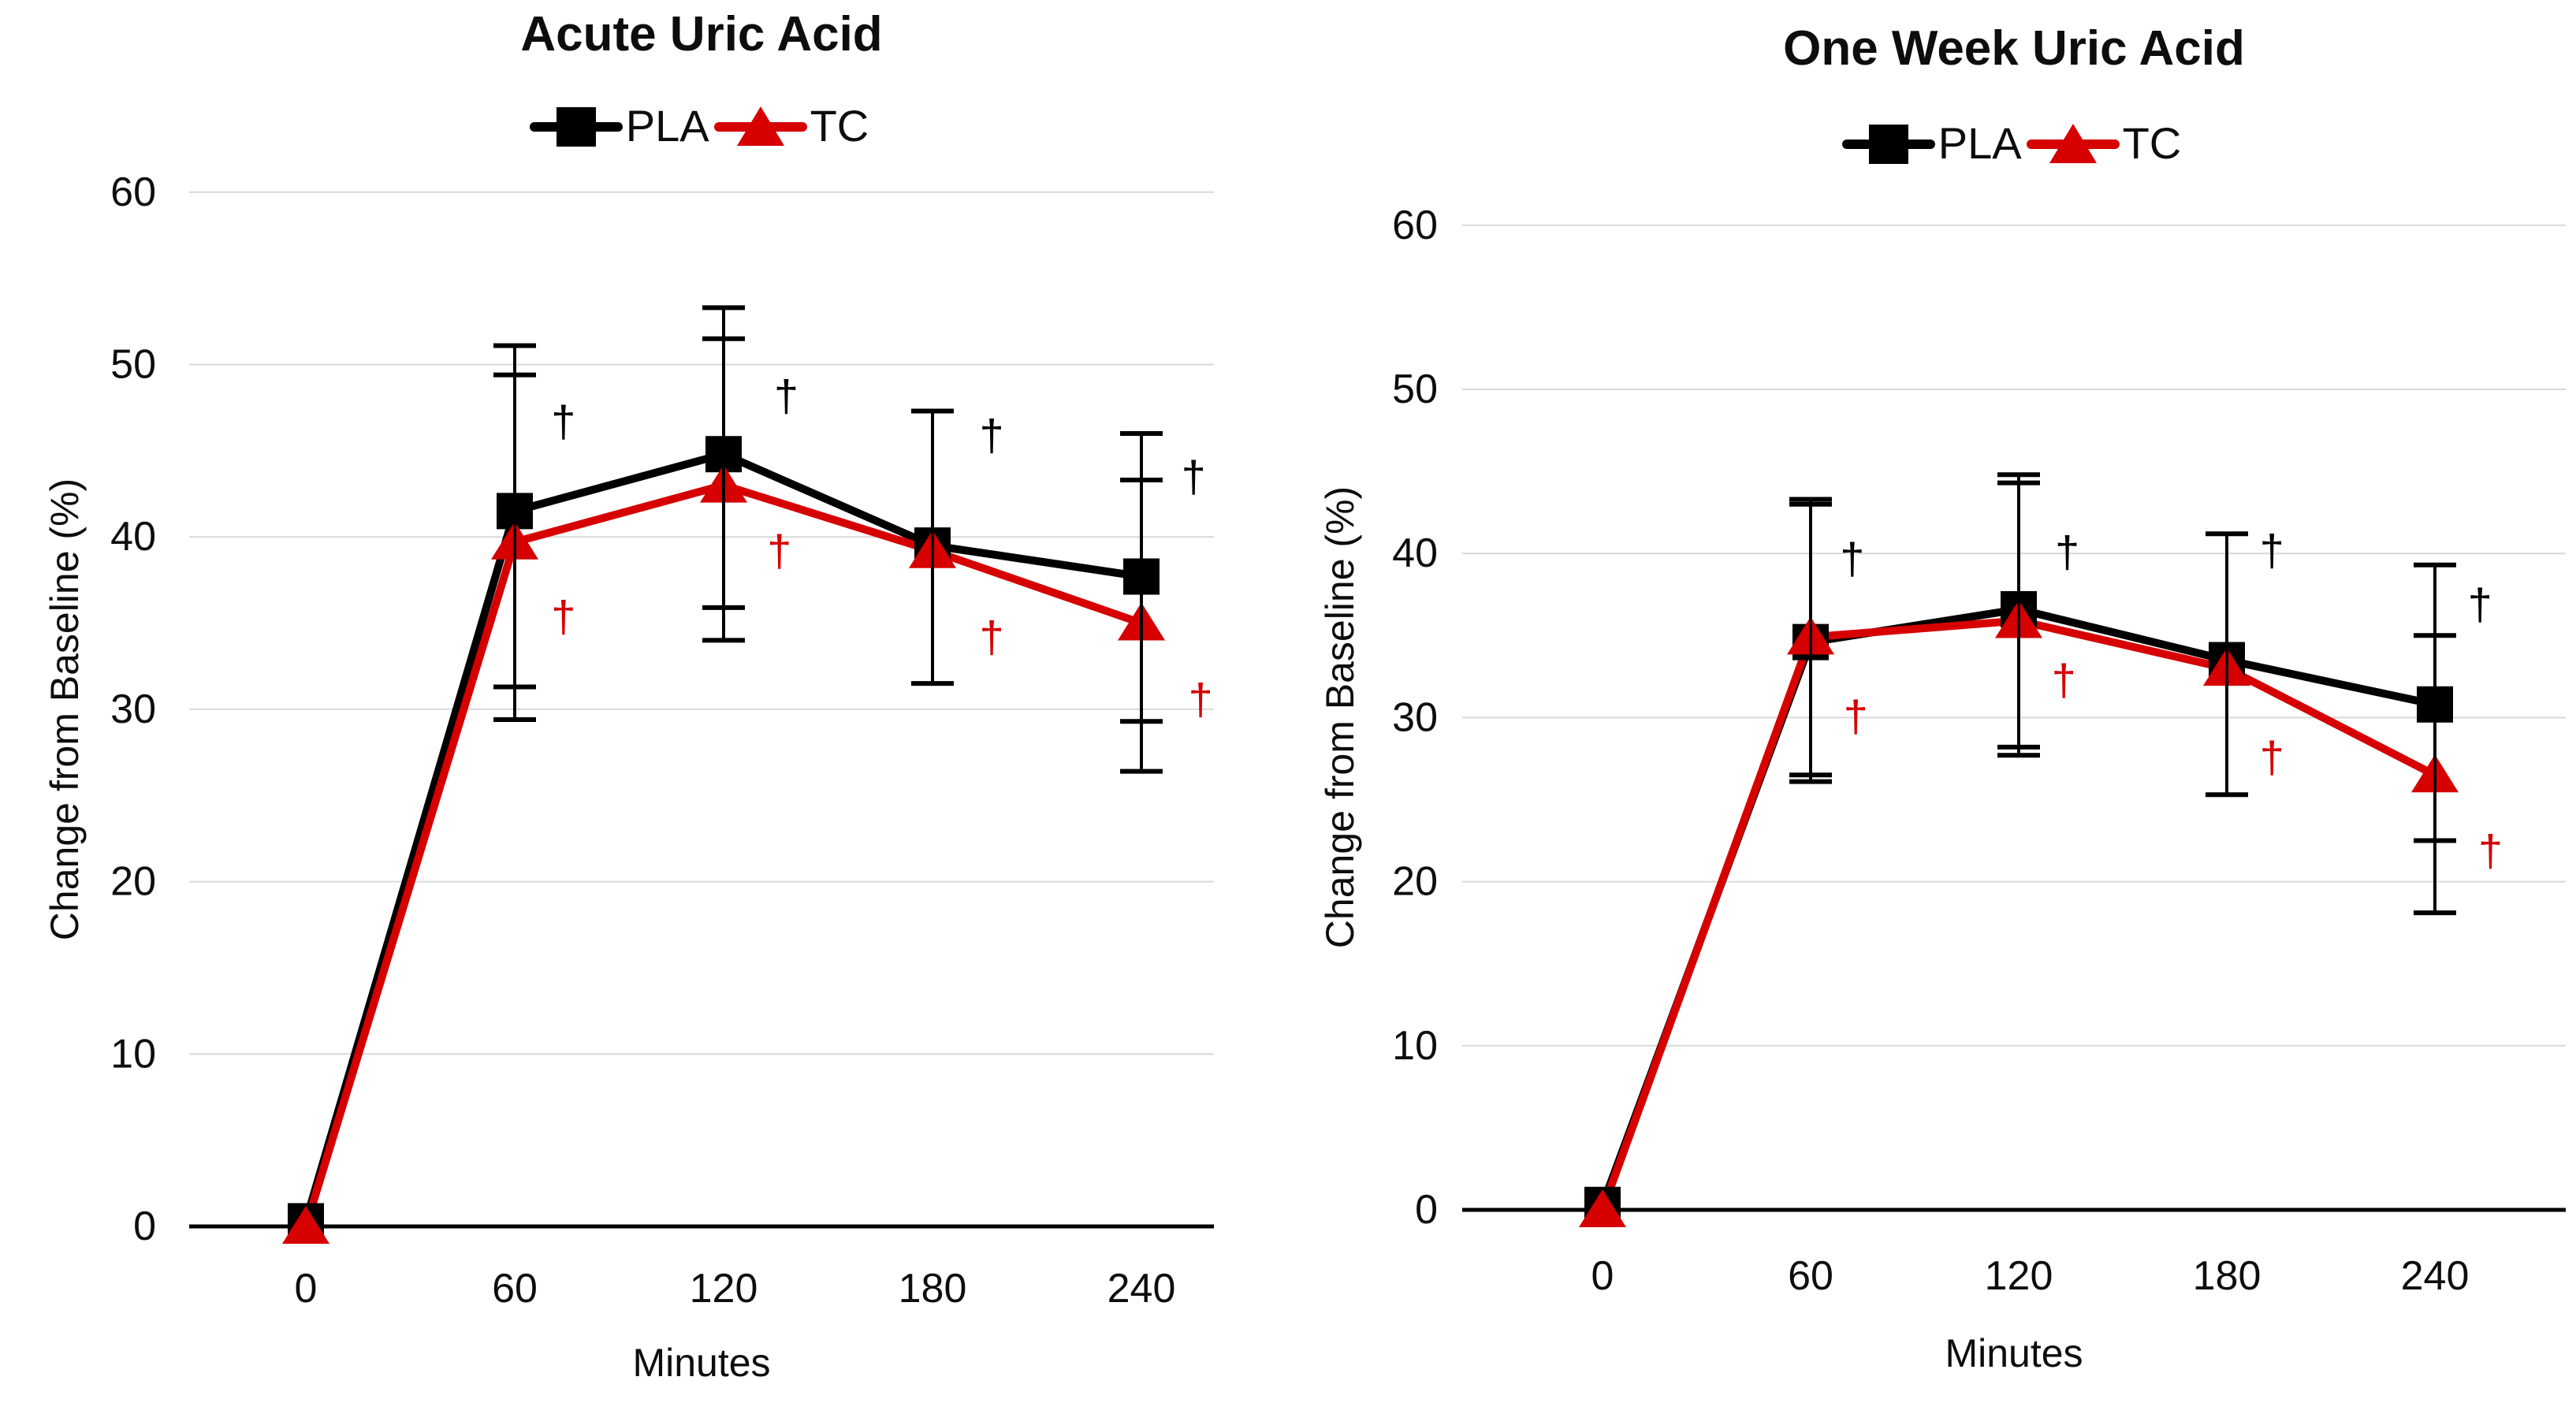 The height and width of the screenshot is (1414, 2576). Describe the element at coordinates (2014, 1353) in the screenshot. I see `x-axis-title-one-week: Minutes` at that location.